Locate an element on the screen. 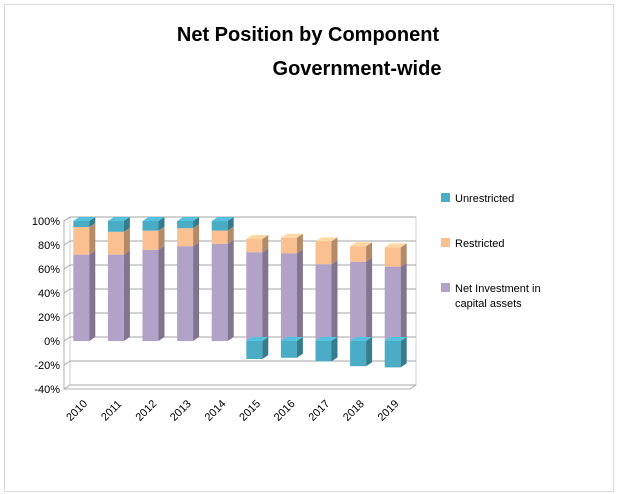 Image resolution: width=617 pixels, height=494 pixels. bar-side-restricted-2013 is located at coordinates (196, 235).